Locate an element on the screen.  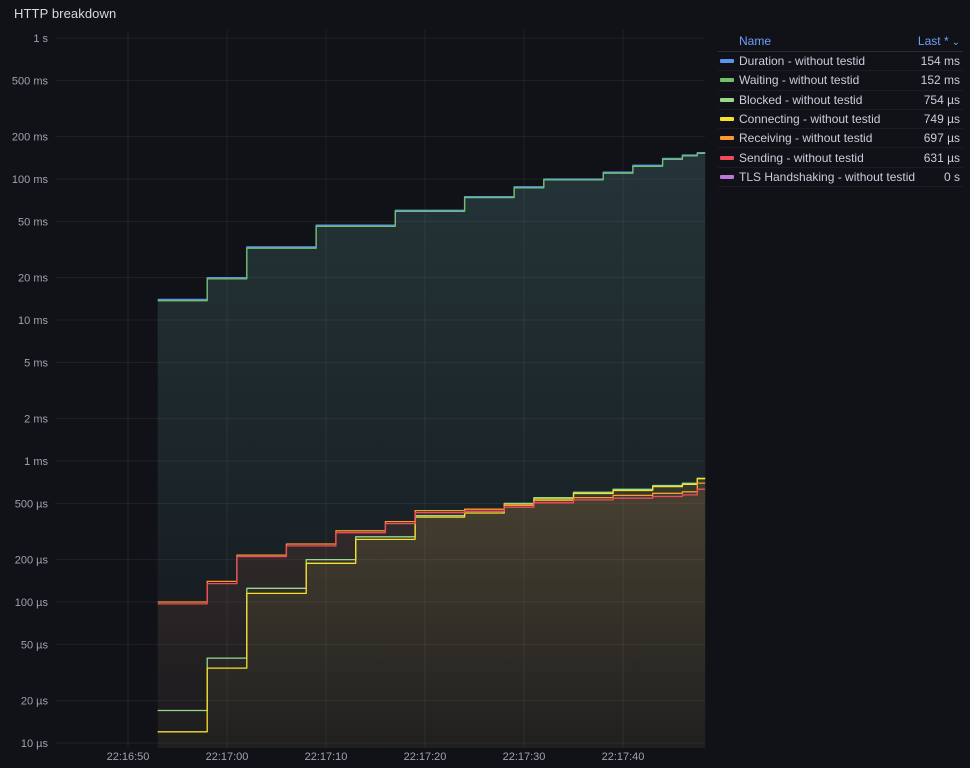
x-tick-label: 22:17:30 is located at coordinates (524, 757).